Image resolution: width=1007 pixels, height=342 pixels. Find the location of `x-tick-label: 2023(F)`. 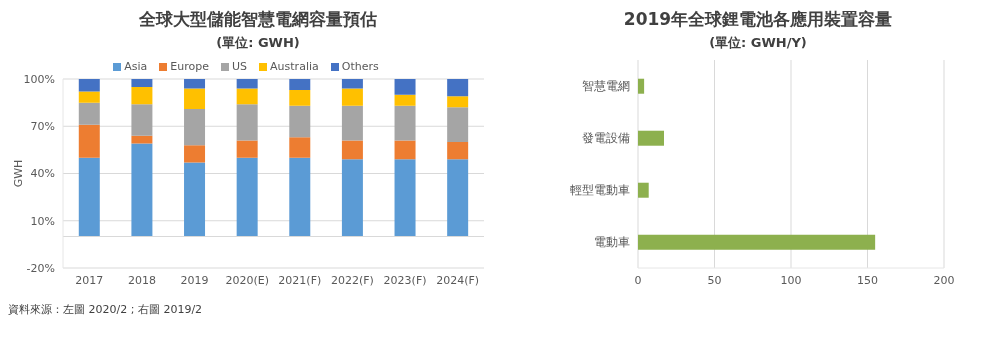

x-tick-label: 2023(F) is located at coordinates (405, 280).